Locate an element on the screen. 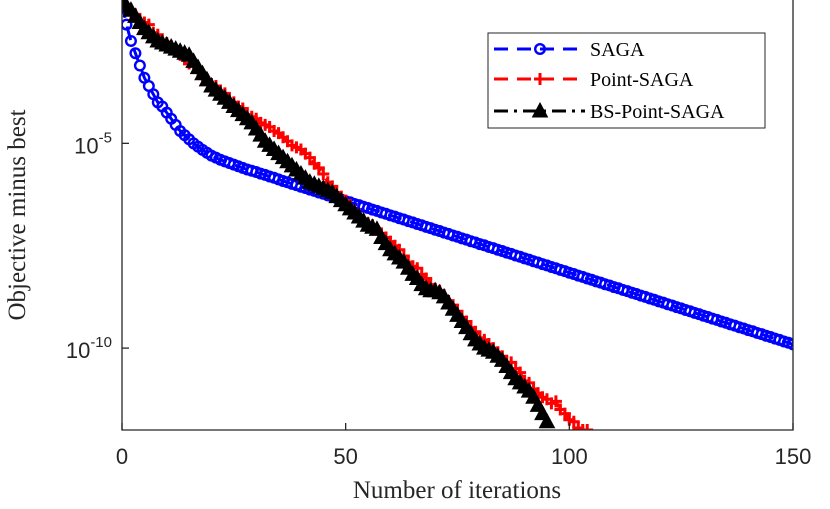  y-tick-label: 10-10 is located at coordinates (89, 348).